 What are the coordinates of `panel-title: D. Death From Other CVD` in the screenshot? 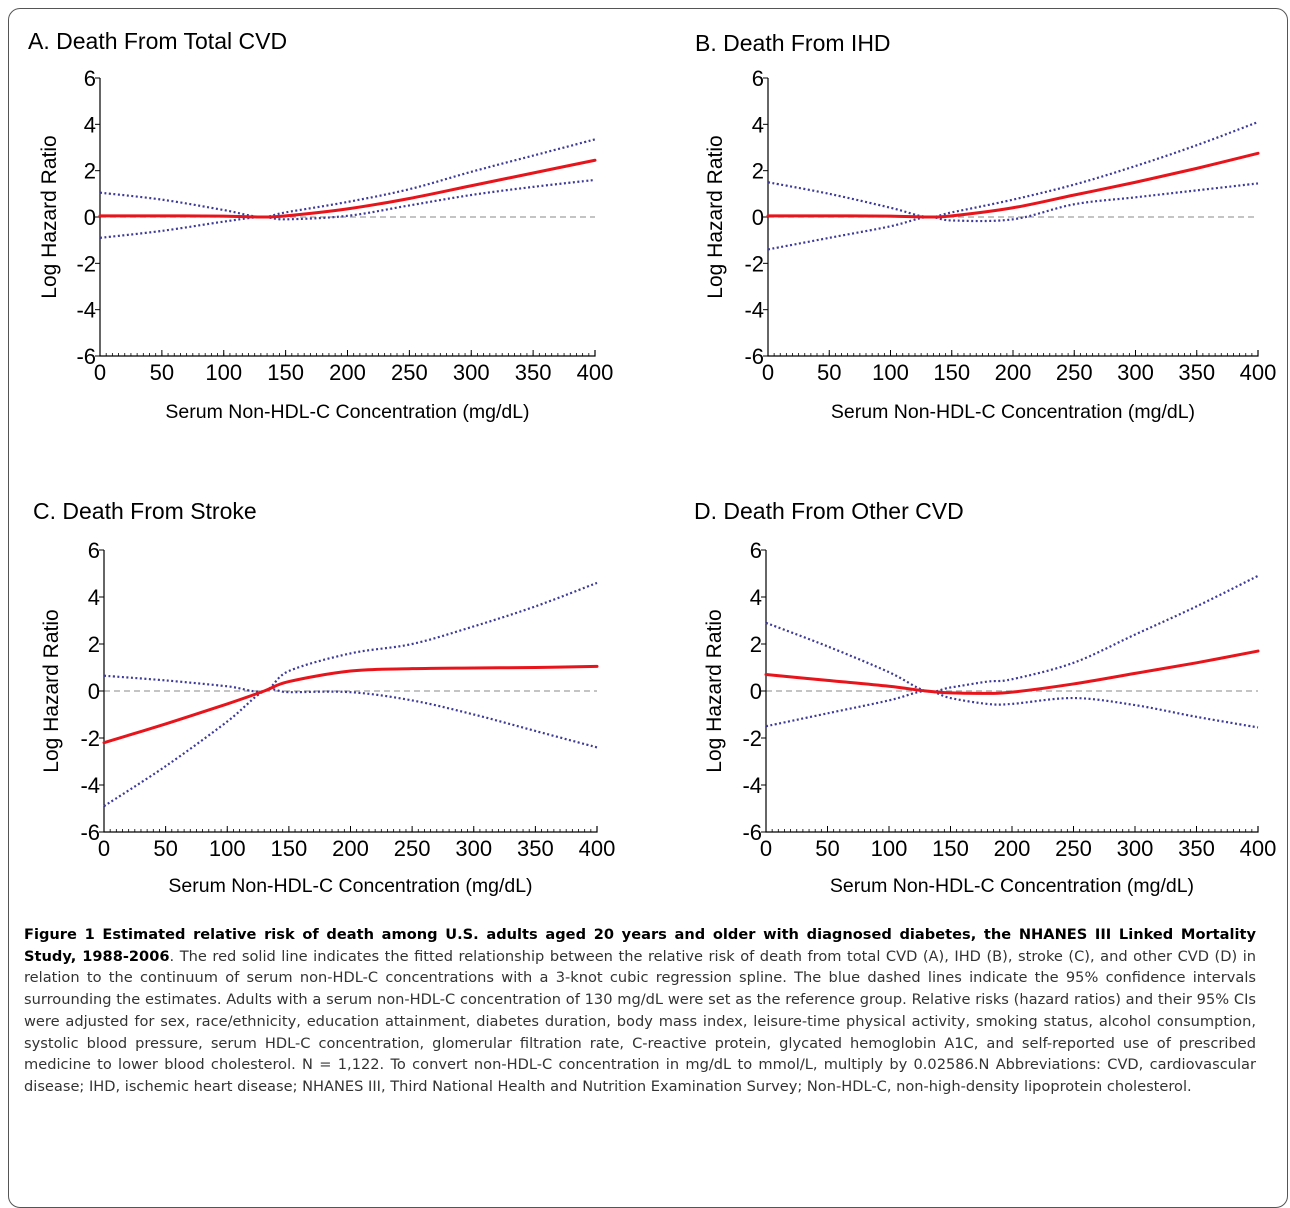 It's located at (829, 511).